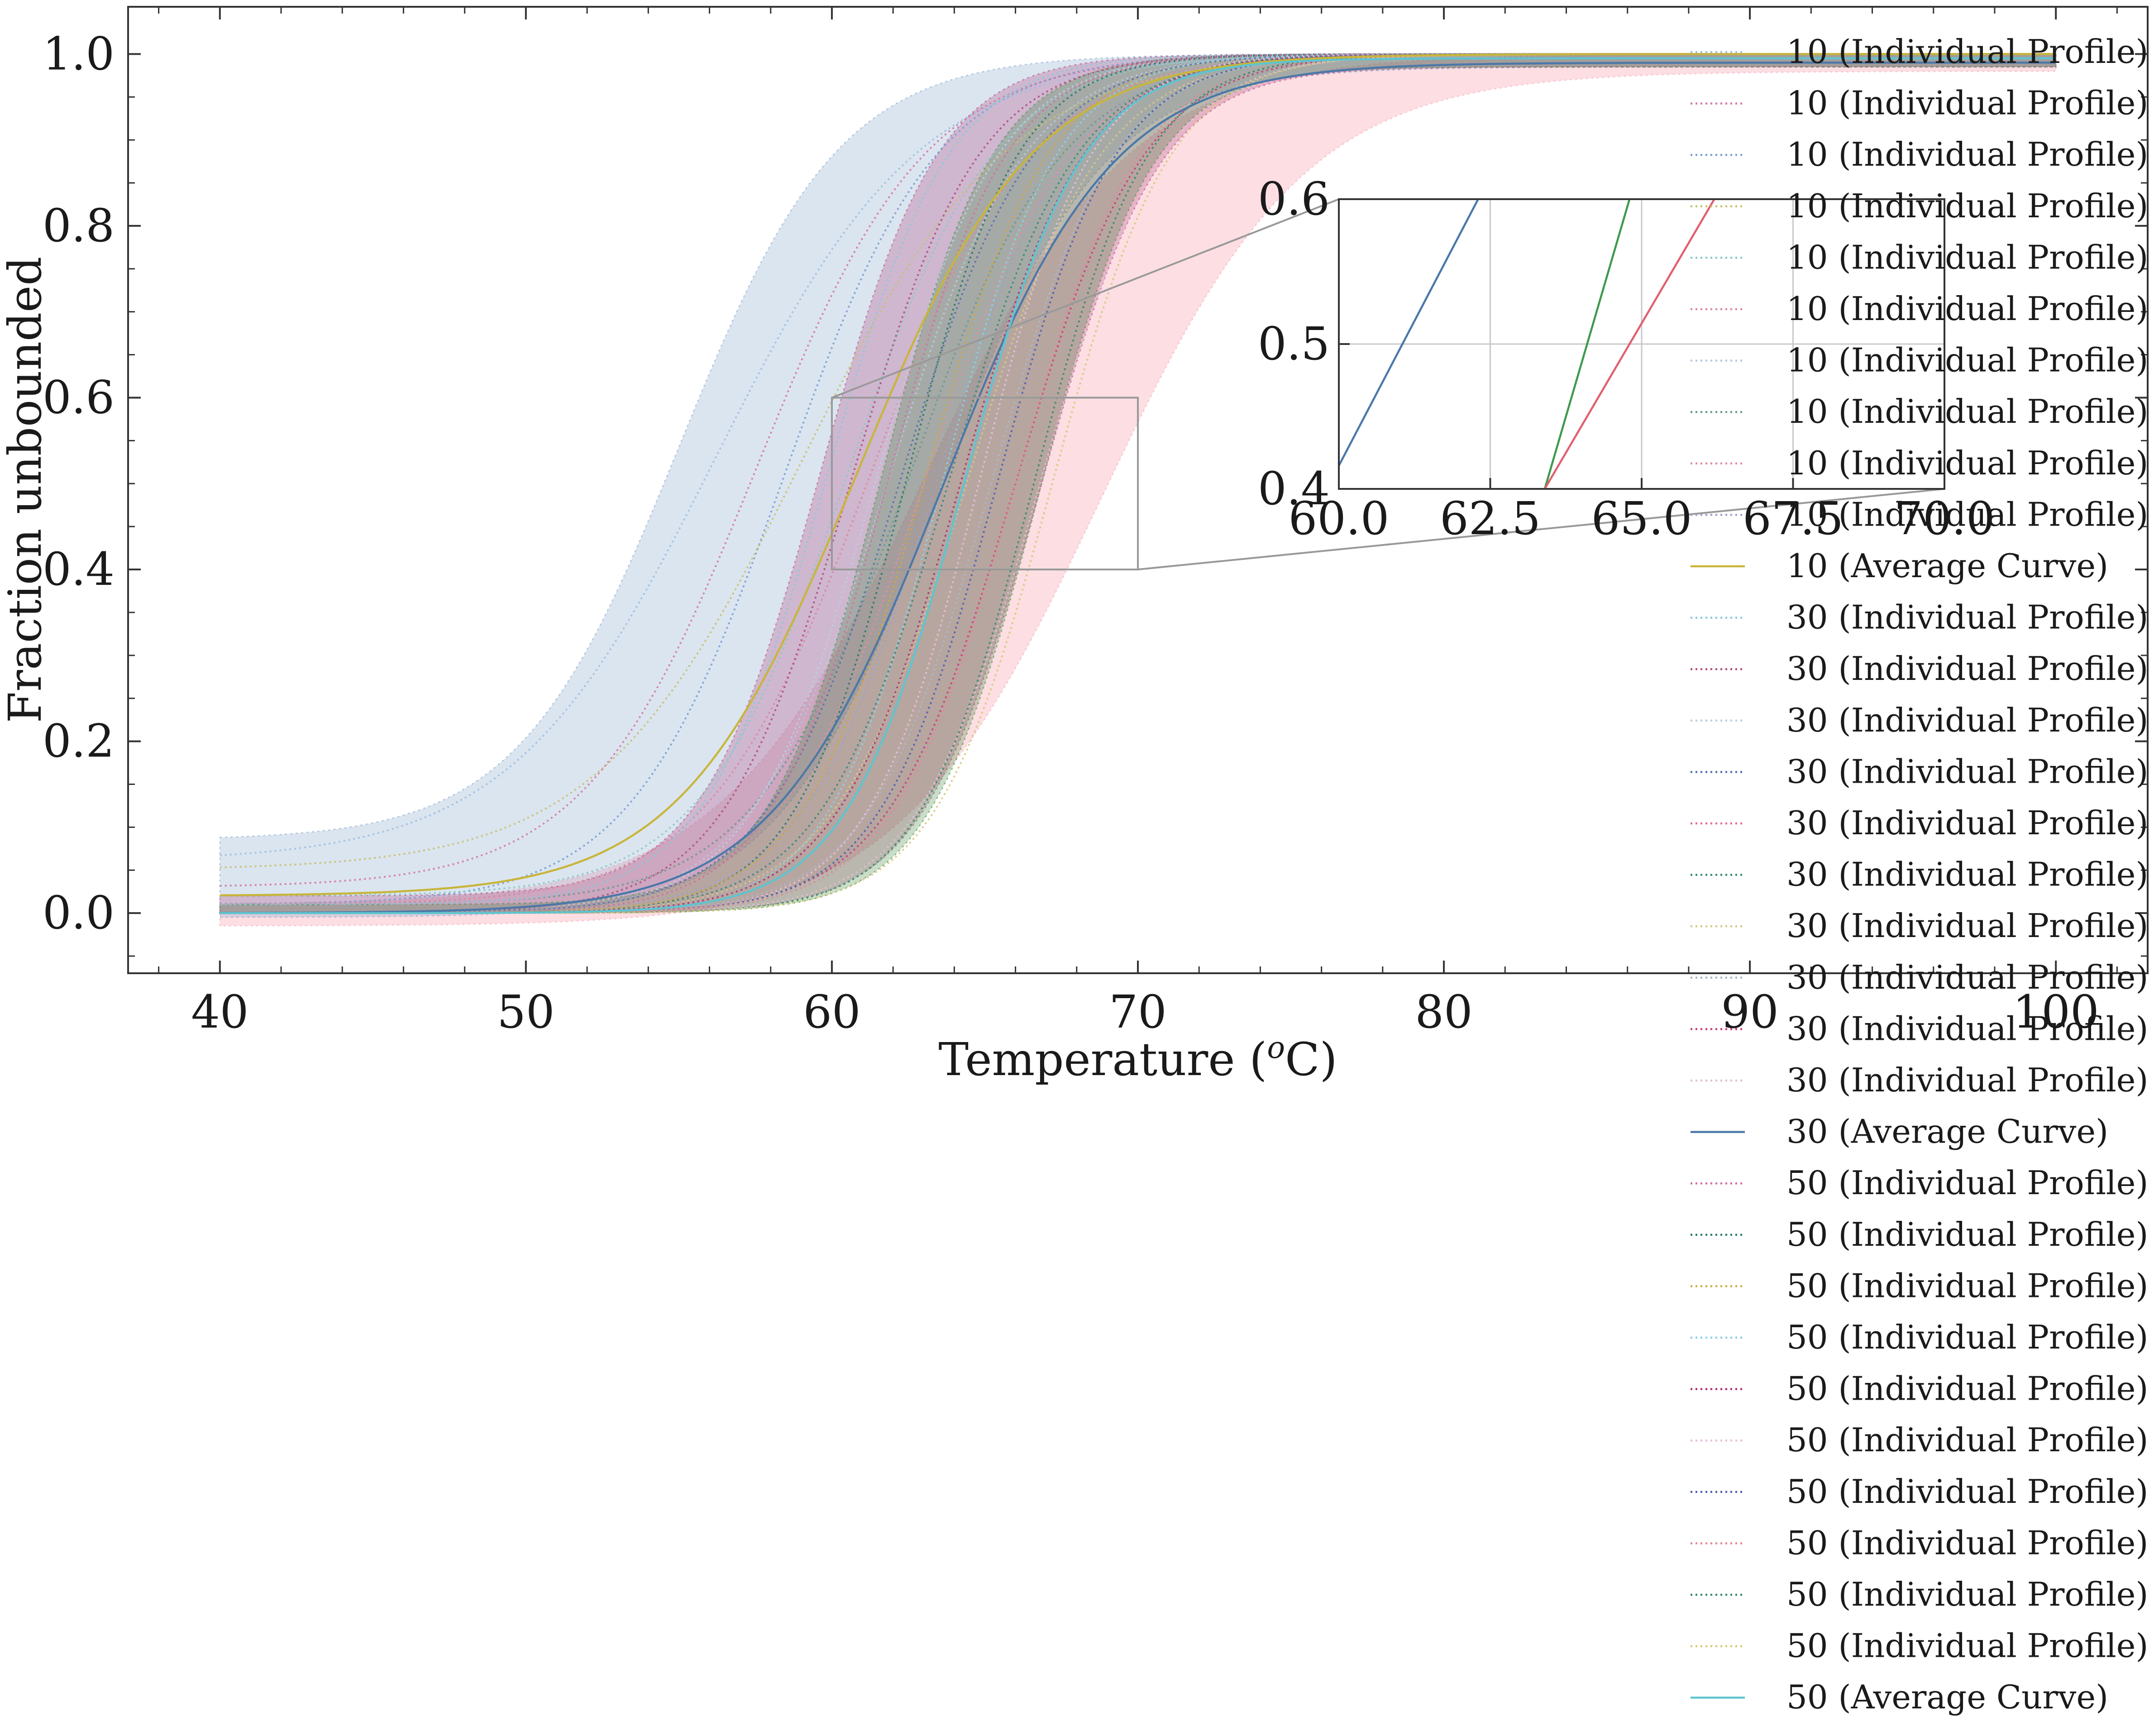 The height and width of the screenshot is (1736, 2154). I want to click on inset-y-tick-label: 0.6, so click(1294, 198).